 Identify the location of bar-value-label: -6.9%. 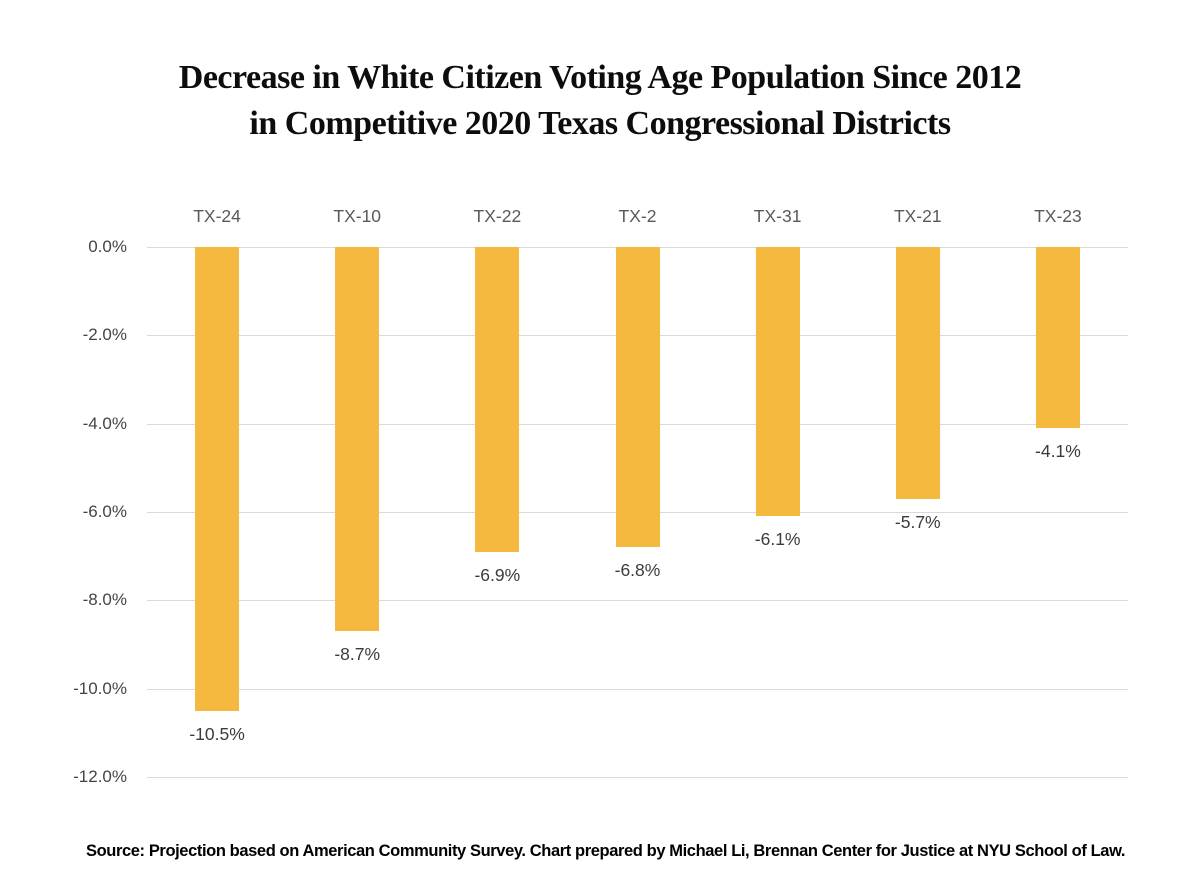
(497, 574).